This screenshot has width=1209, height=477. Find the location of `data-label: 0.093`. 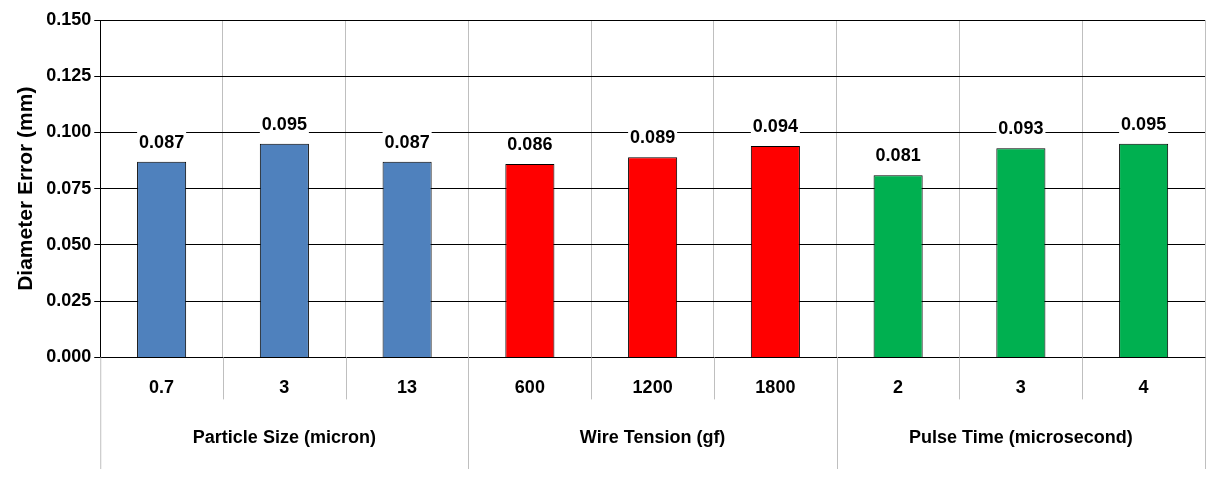

data-label: 0.093 is located at coordinates (1021, 128).